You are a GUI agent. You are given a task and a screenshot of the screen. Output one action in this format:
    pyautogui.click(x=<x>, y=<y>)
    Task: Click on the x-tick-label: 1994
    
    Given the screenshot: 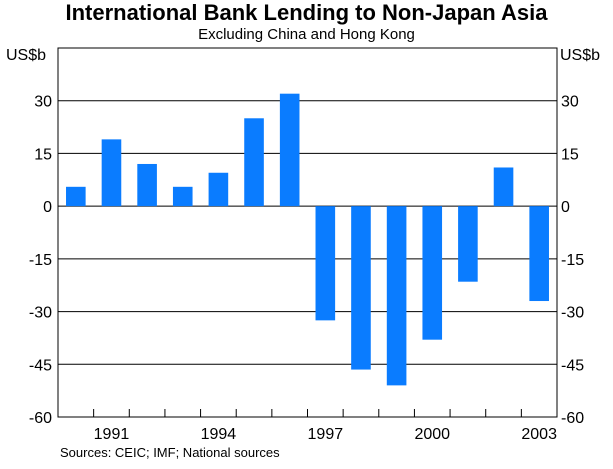 What is the action you would take?
    pyautogui.click(x=219, y=434)
    